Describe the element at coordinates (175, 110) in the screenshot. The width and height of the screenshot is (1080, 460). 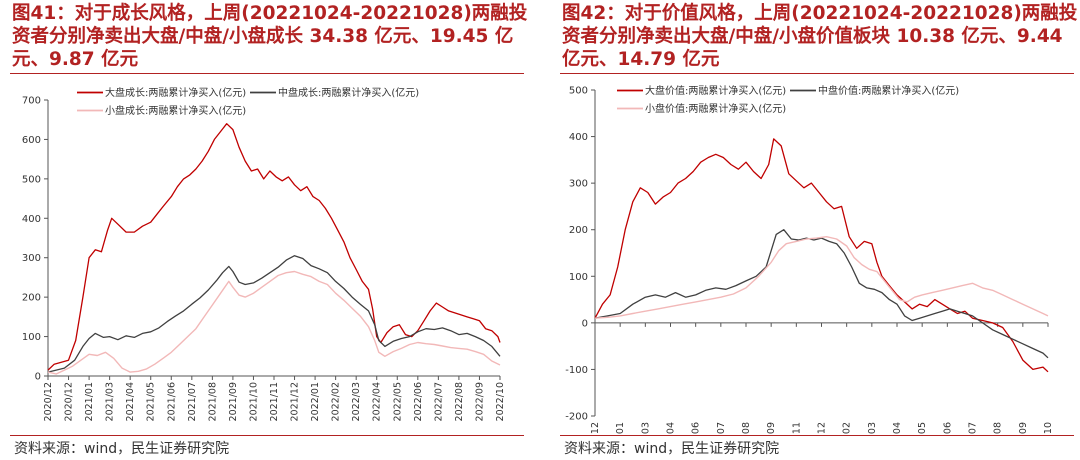
I see `legend-label: 小盘成长:两融累计净买入(亿元)` at that location.